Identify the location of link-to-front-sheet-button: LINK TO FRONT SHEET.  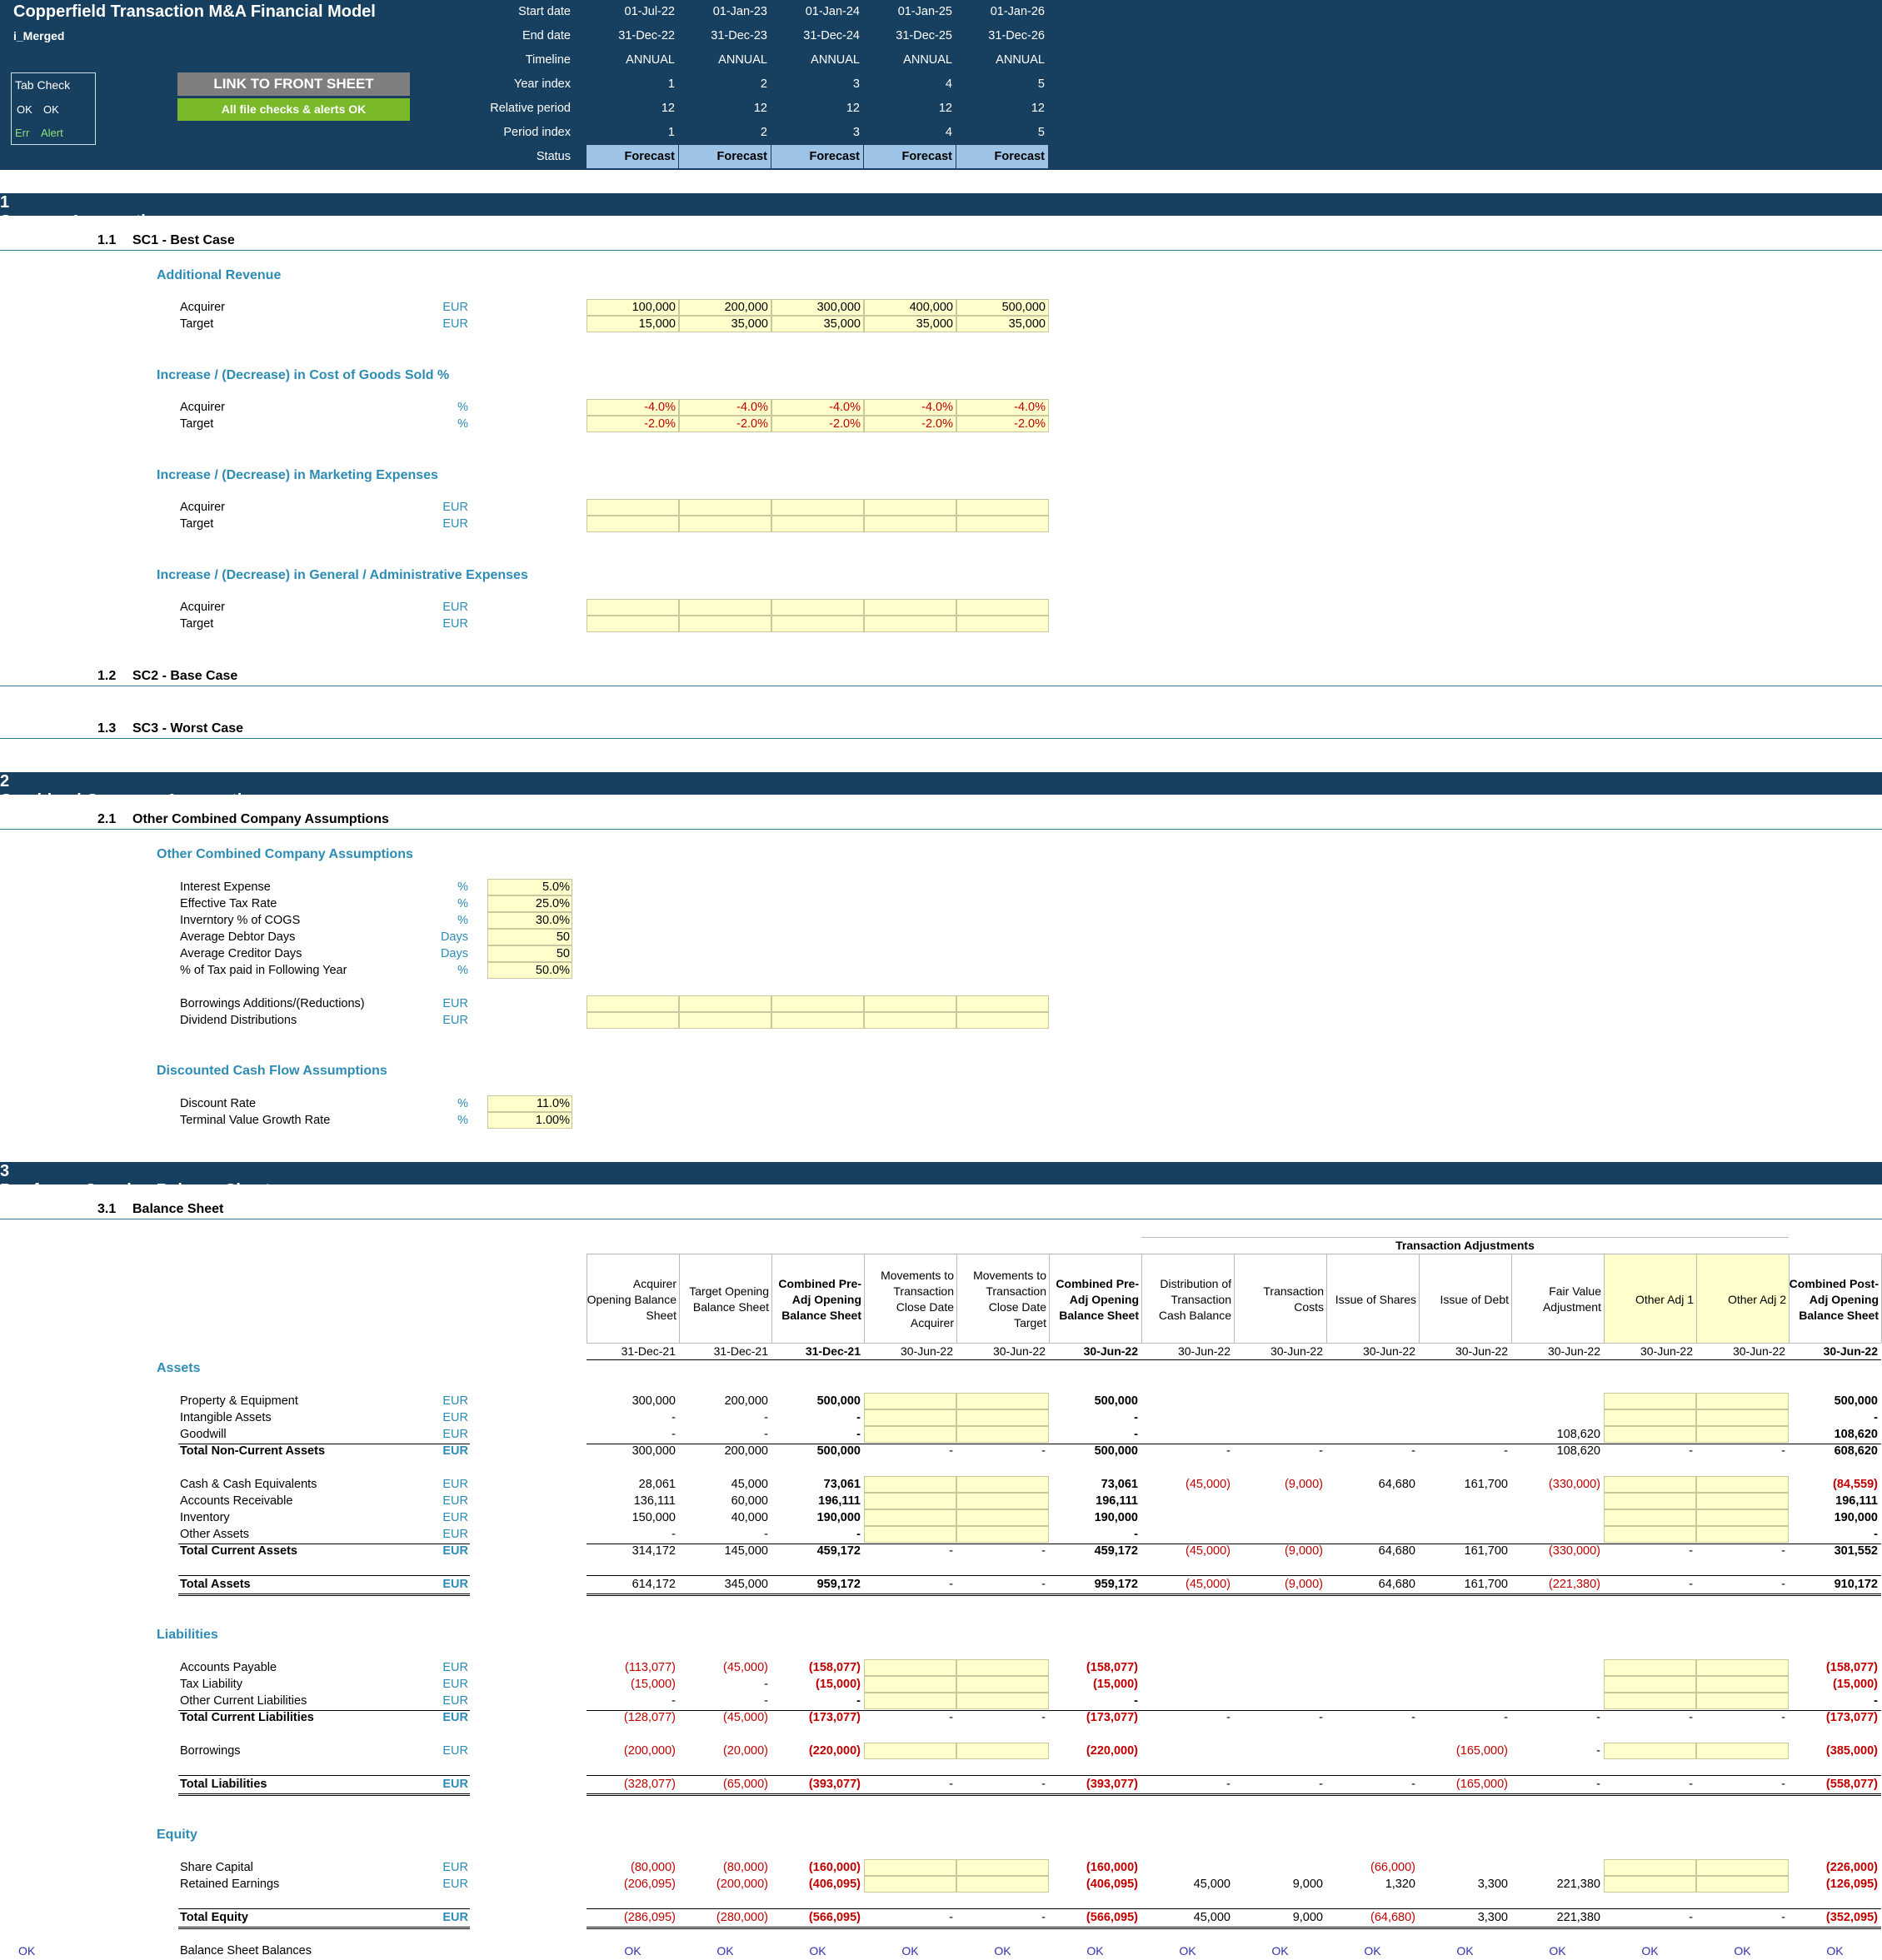
(293, 84).